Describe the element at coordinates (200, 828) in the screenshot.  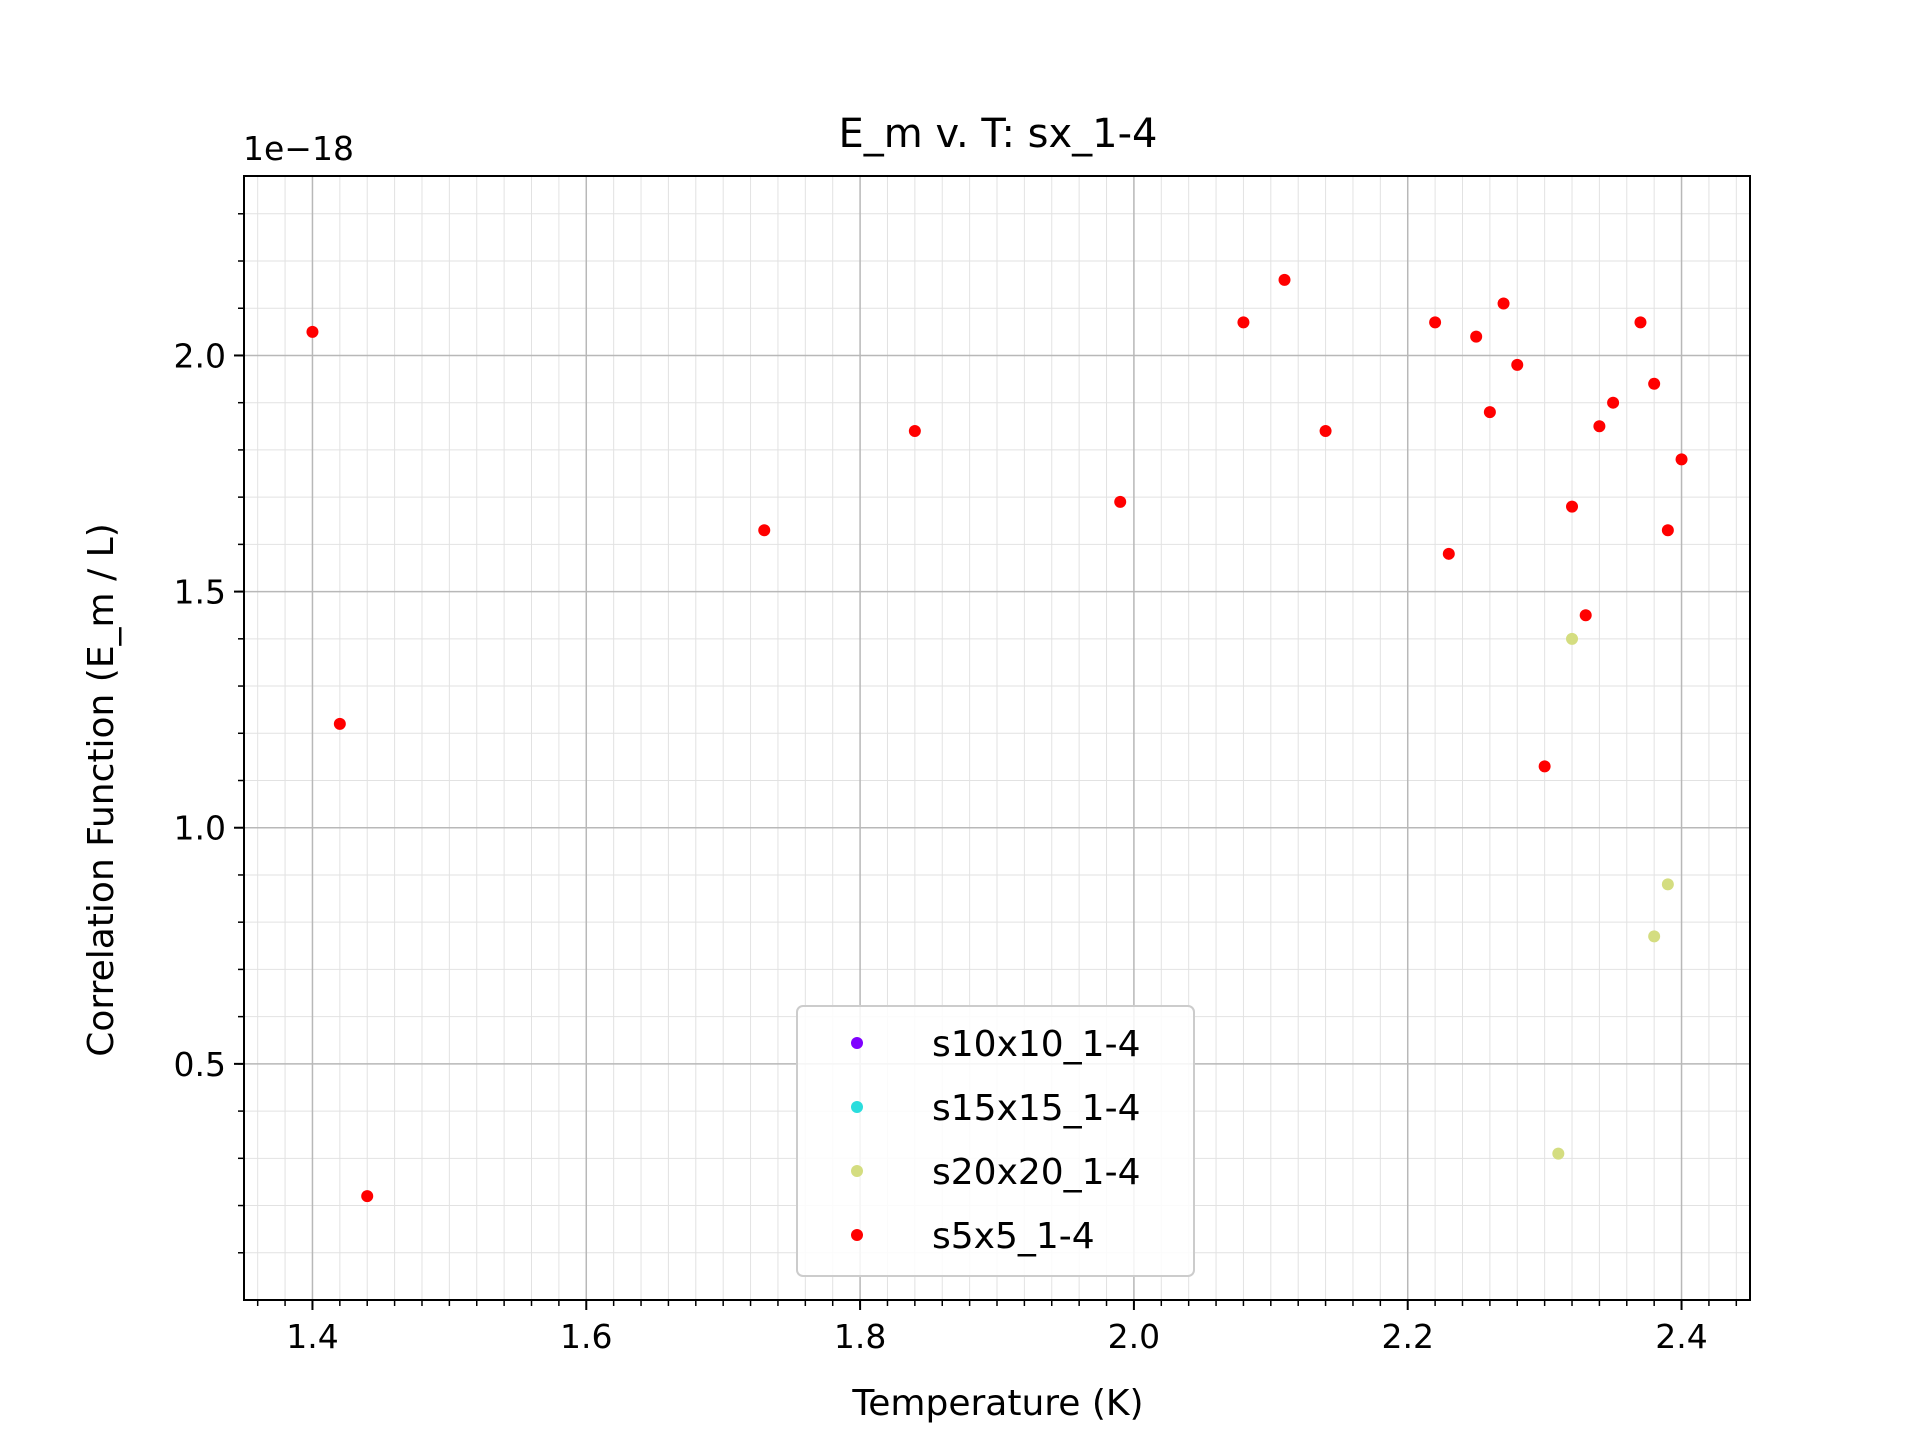
I see `y-tick-label: 1.0` at that location.